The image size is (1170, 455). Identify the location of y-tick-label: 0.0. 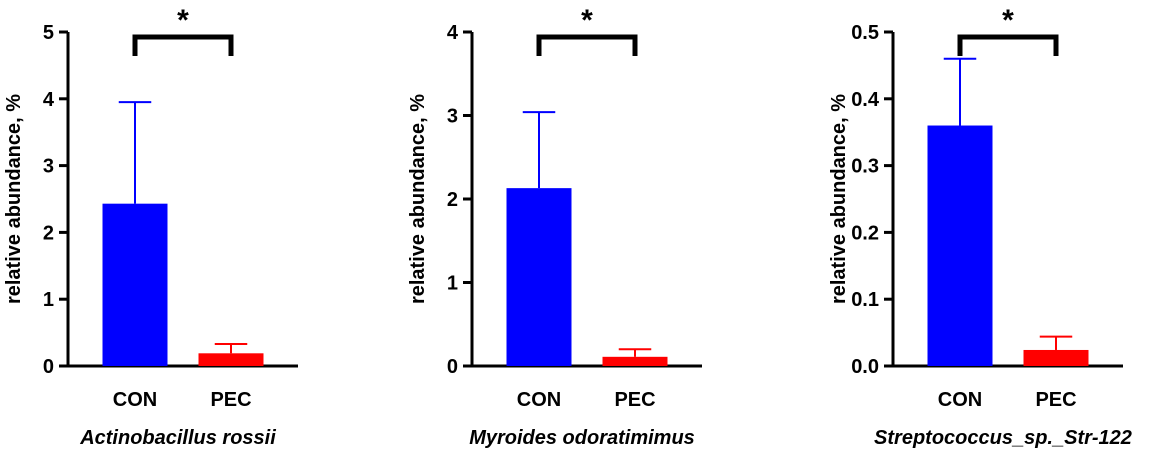
(865, 367).